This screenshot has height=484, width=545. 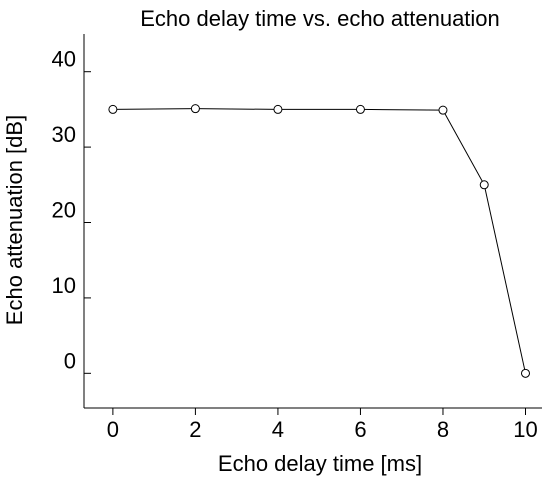 What do you see at coordinates (64, 285) in the screenshot?
I see `y-tick-label: 10` at bounding box center [64, 285].